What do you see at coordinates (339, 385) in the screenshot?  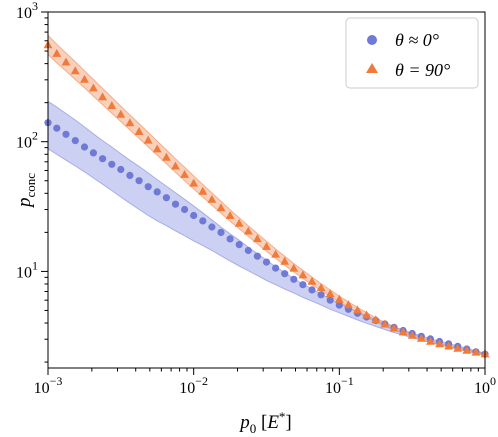 I see `x-tick-label: 10⁻¹` at bounding box center [339, 385].